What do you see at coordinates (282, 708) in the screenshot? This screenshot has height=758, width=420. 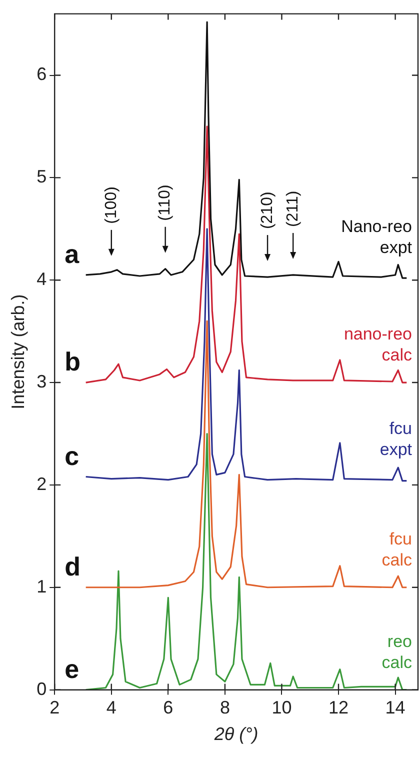 I see `x-tick-label: 10` at bounding box center [282, 708].